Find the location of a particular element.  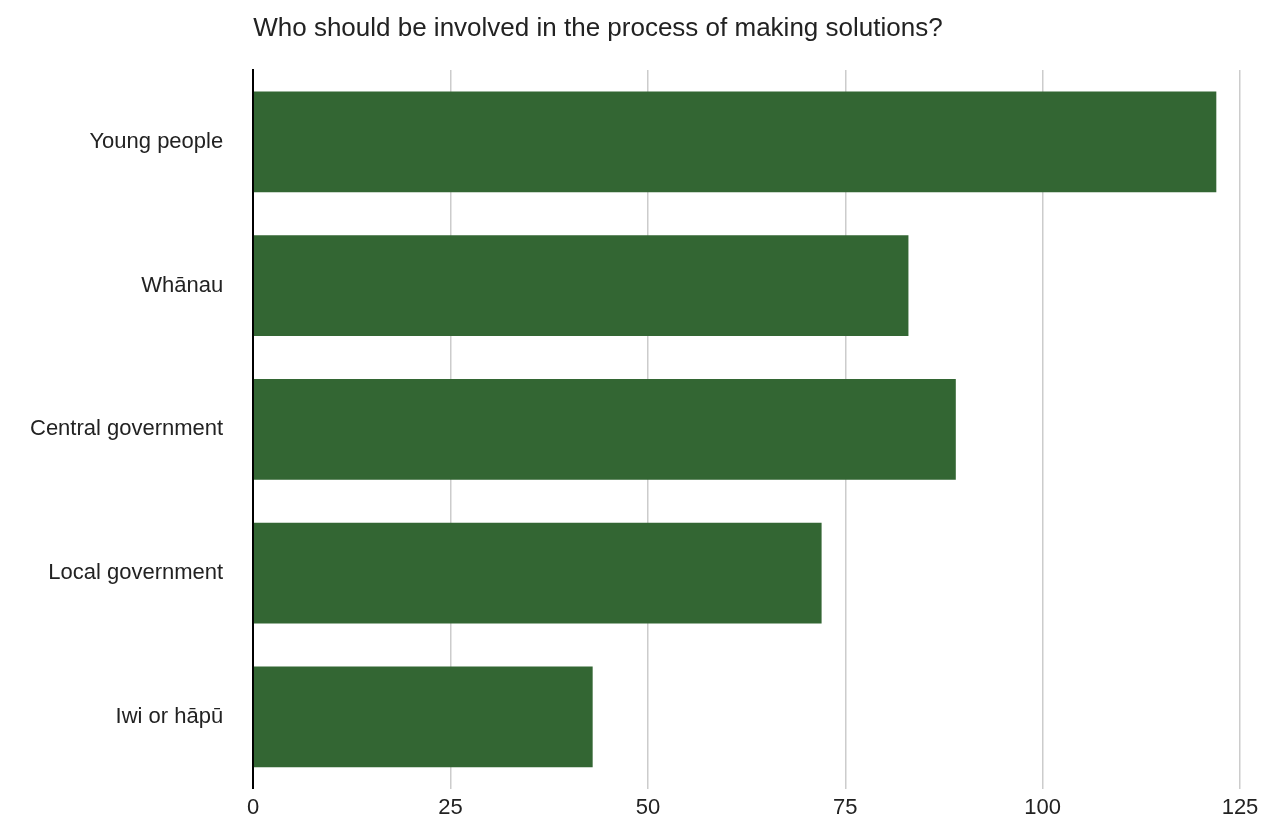

x-tick-label: 50 is located at coordinates (648, 807).